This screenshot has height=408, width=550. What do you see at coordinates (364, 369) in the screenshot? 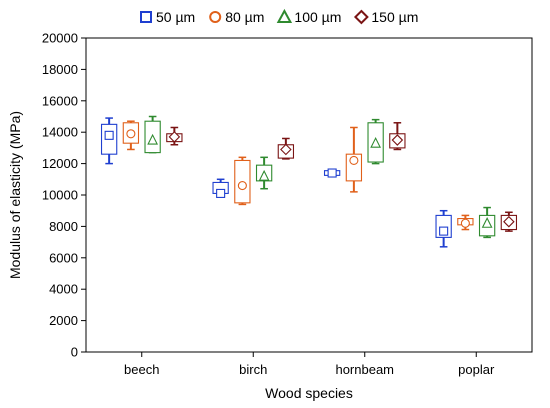
I see `x-tick-label-hornbeam: hornbeam` at bounding box center [364, 369].